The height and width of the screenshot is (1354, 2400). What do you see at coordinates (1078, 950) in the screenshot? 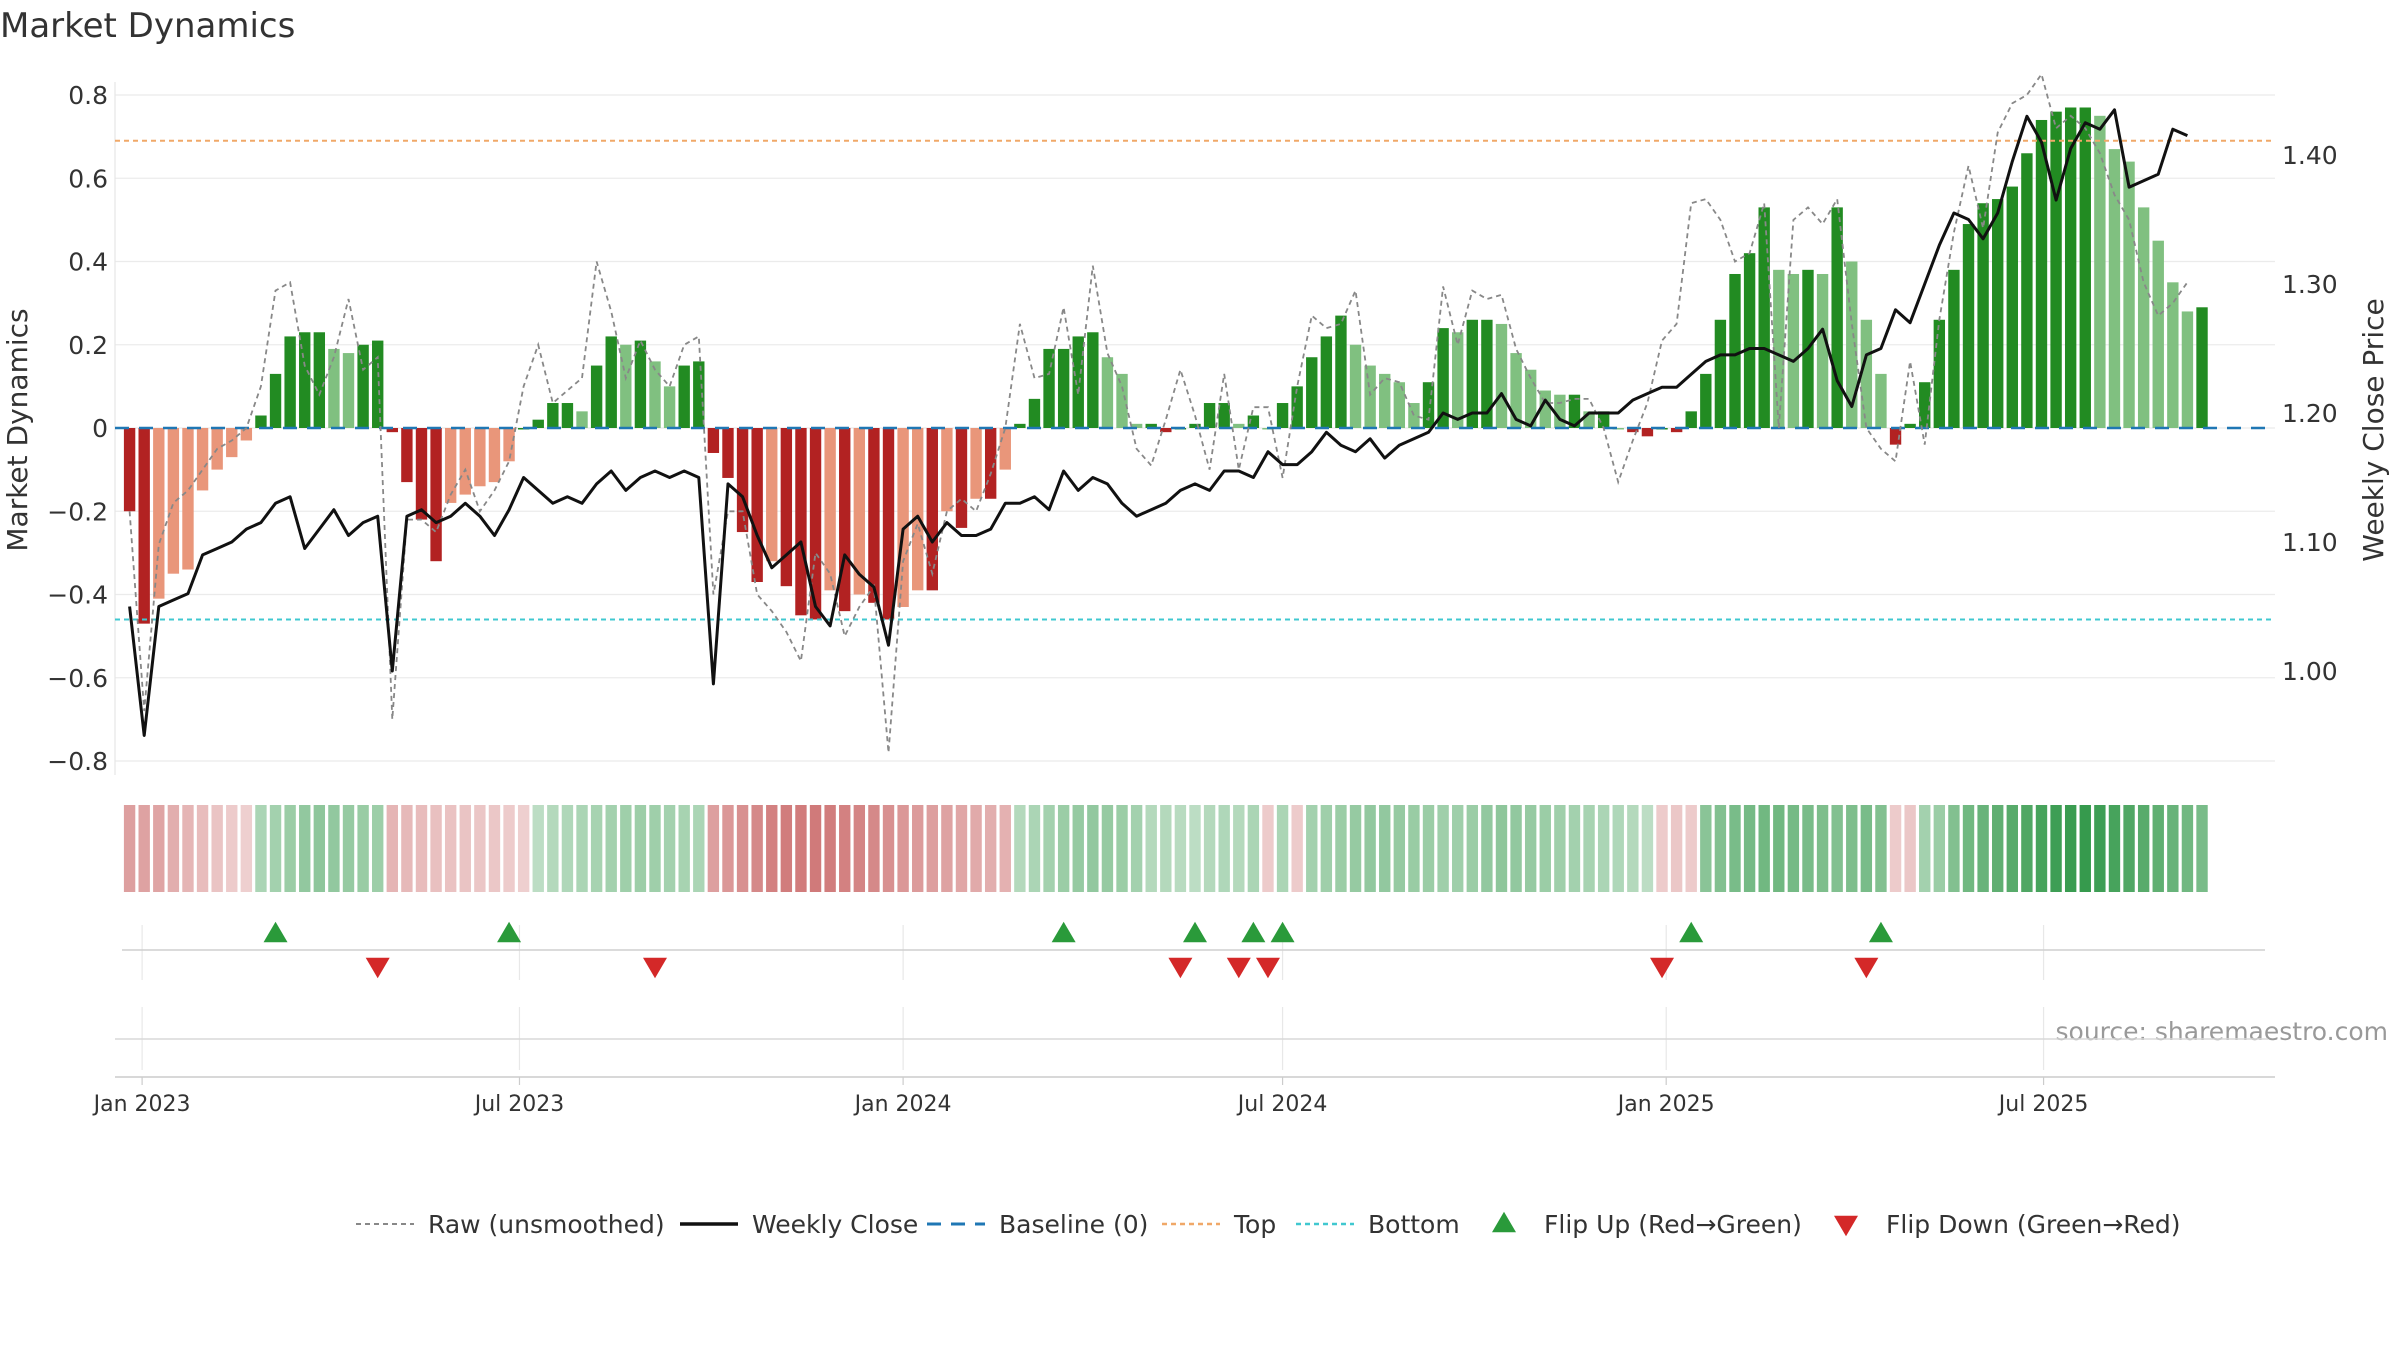
I see `flip-markers` at bounding box center [1078, 950].